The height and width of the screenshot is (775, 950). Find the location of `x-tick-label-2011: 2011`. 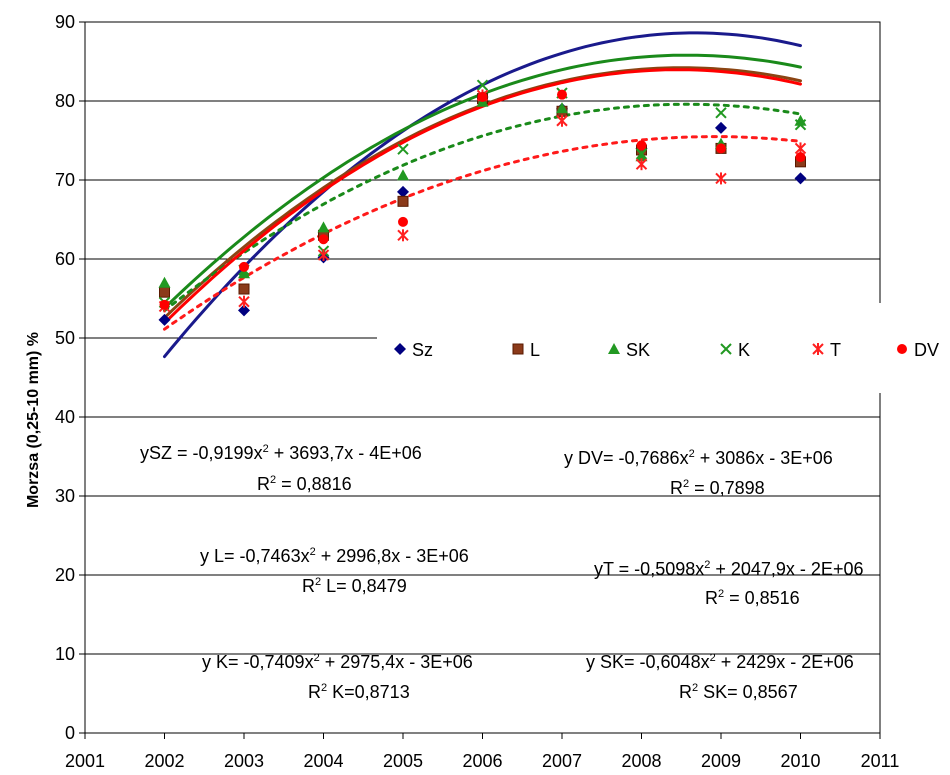

x-tick-label-2011: 2011 is located at coordinates (880, 761).